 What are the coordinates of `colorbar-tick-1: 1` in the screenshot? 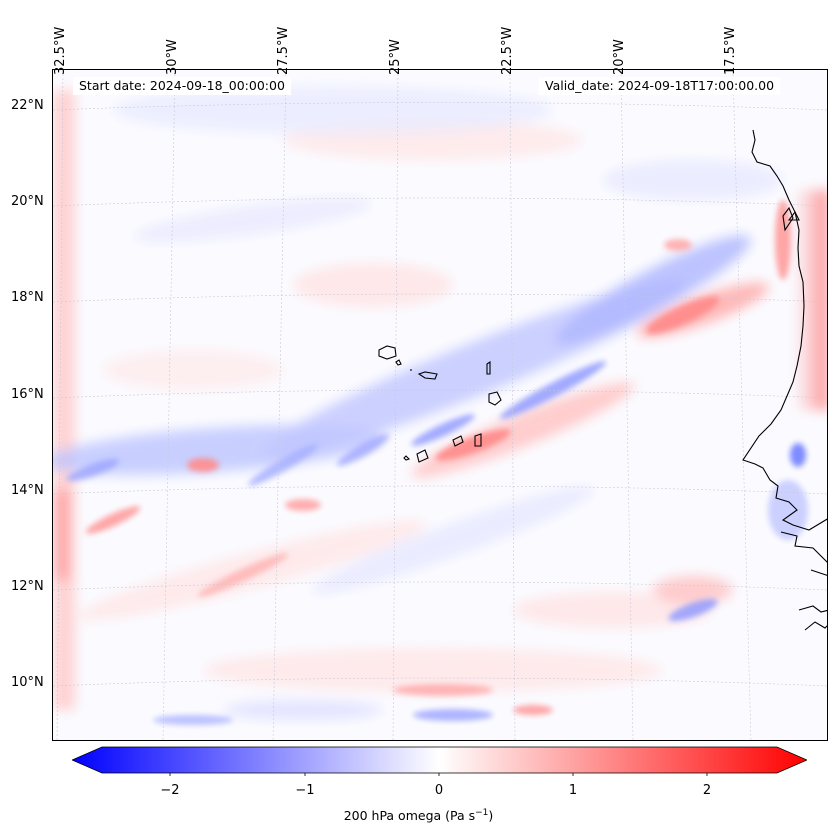 It's located at (573, 790).